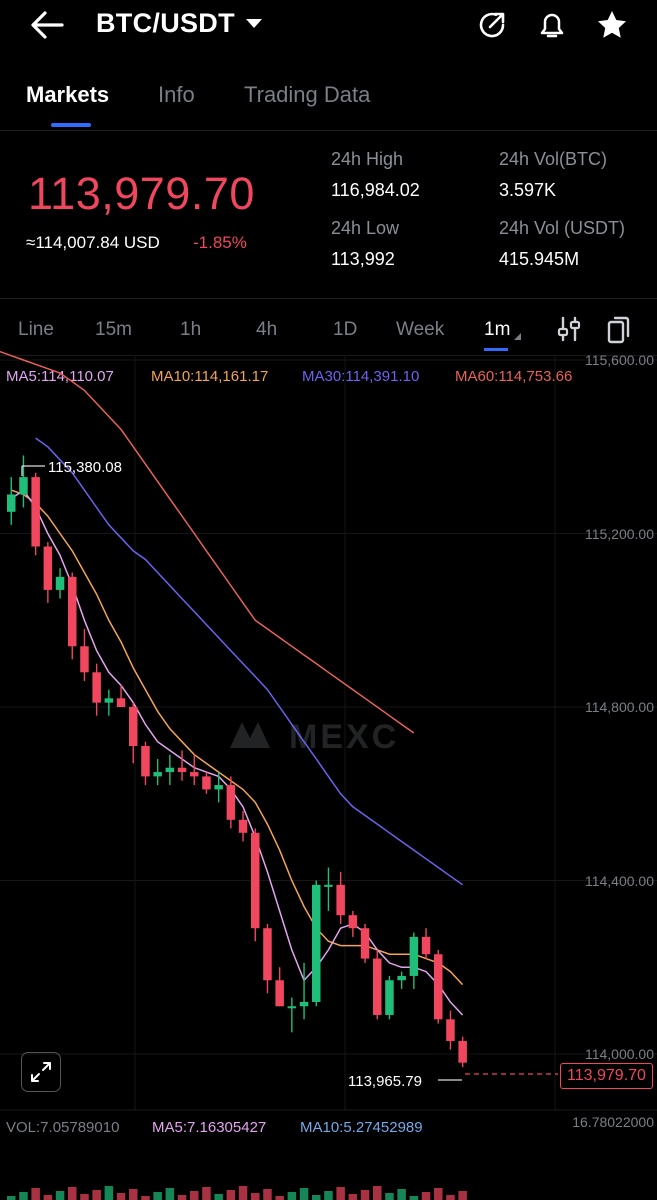 This screenshot has height=1200, width=657. What do you see at coordinates (328, 355) in the screenshot?
I see `timeframe-divider` at bounding box center [328, 355].